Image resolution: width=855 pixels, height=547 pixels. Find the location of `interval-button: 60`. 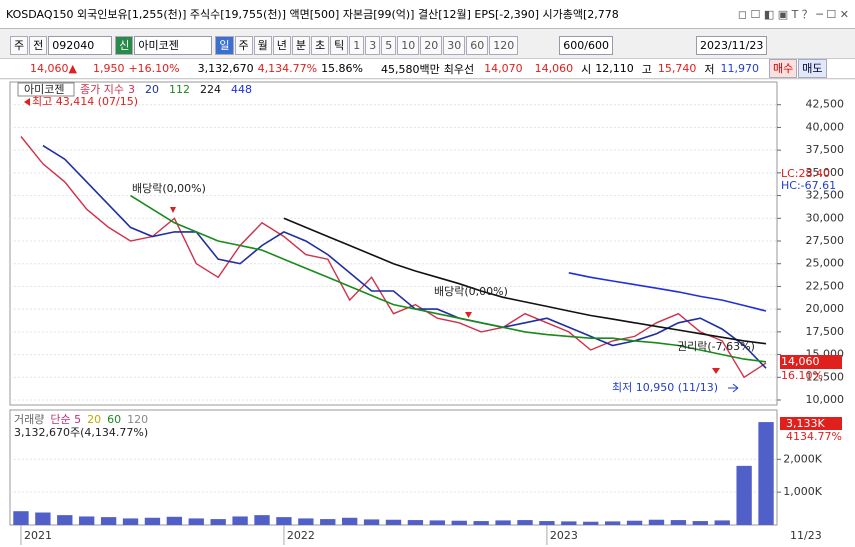

interval-button: 60 is located at coordinates (477, 45).